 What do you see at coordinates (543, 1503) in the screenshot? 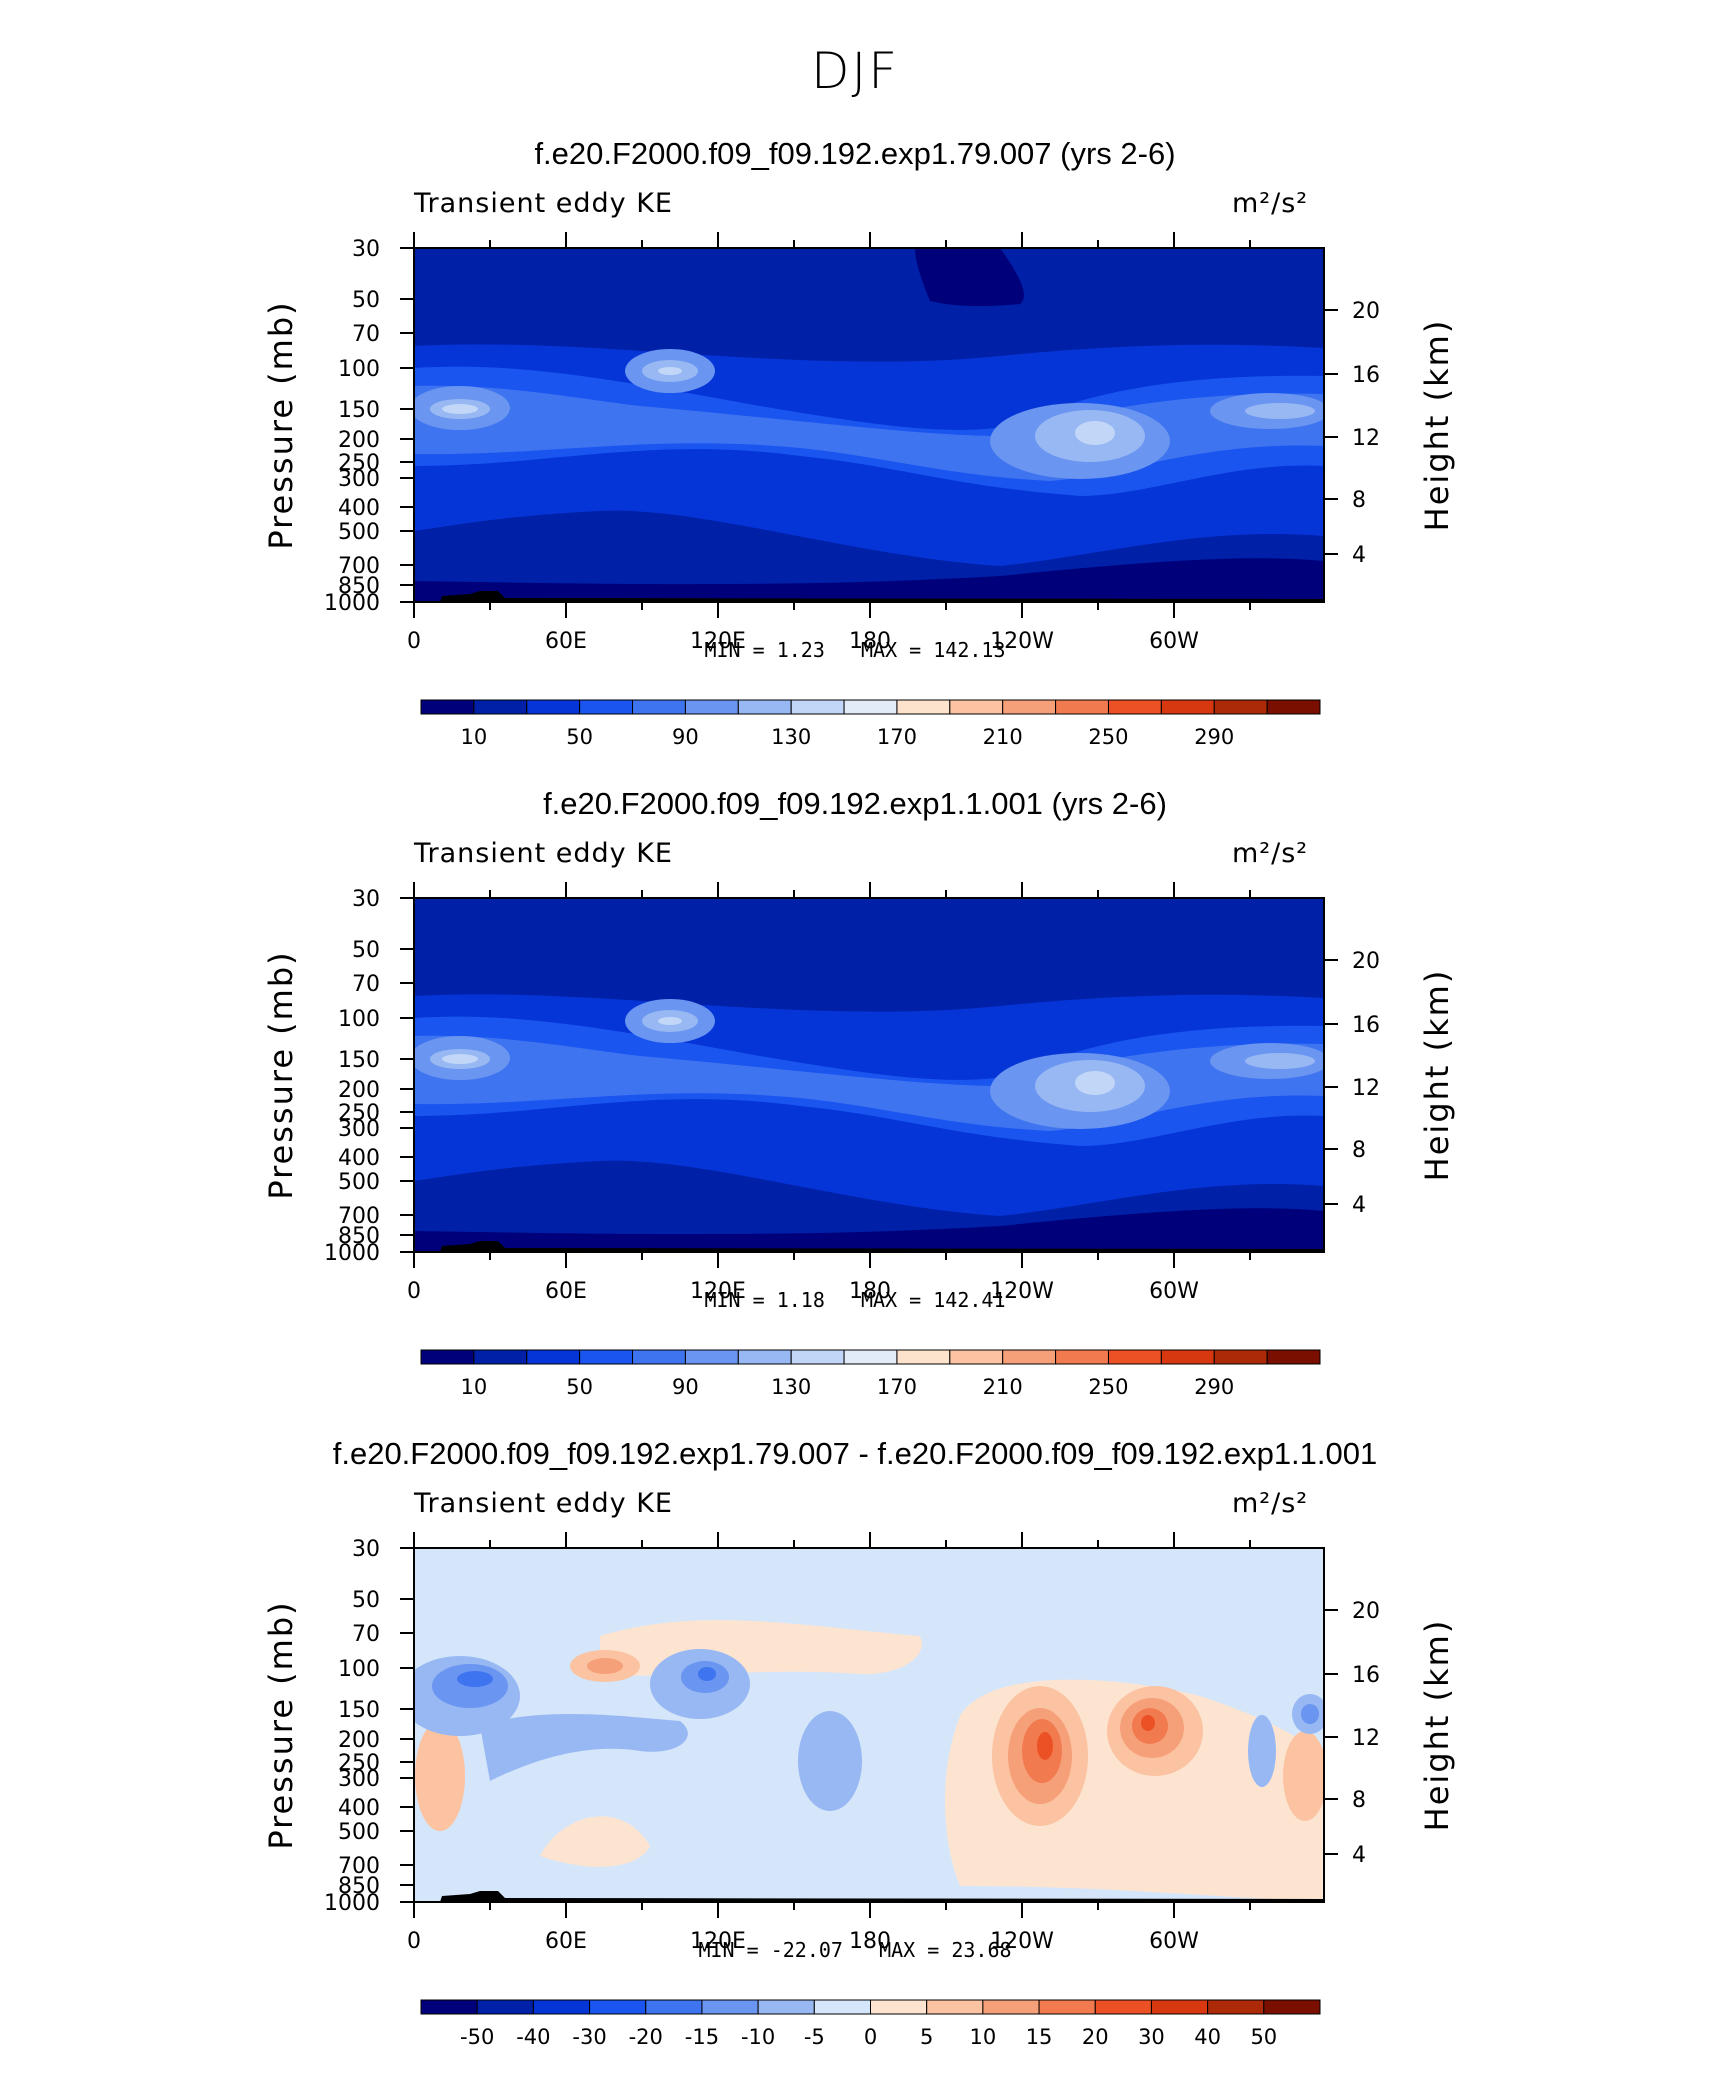
I see `field-label: Transient eddy KE` at bounding box center [543, 1503].